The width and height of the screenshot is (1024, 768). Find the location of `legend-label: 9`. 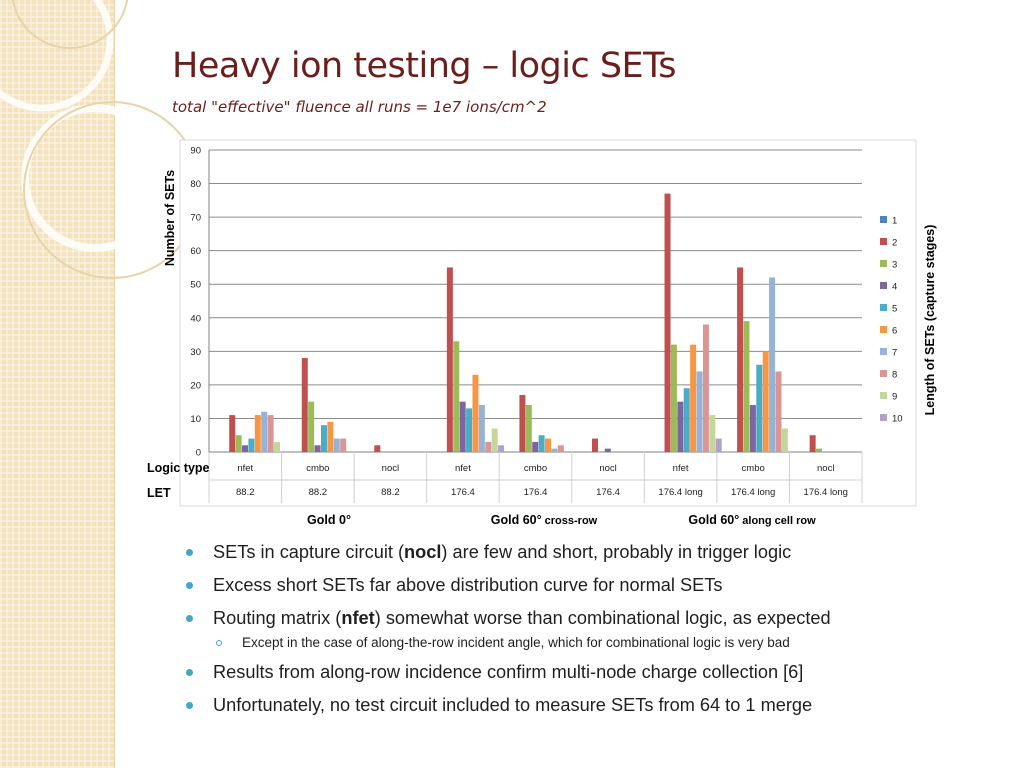

legend-label: 9 is located at coordinates (894, 397).